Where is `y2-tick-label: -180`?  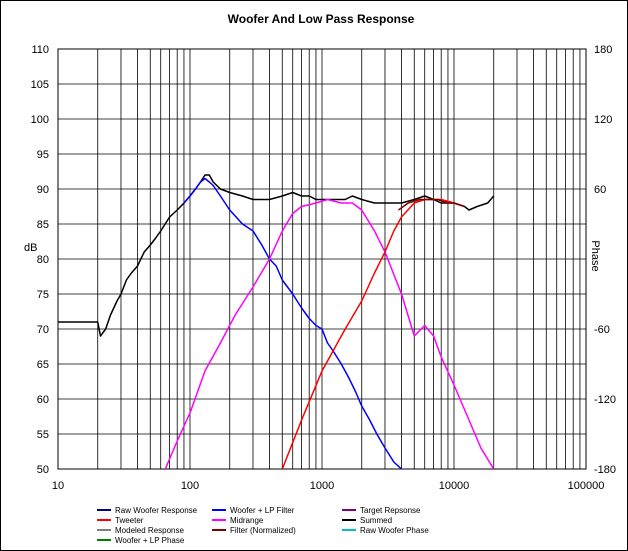
y2-tick-label: -180 is located at coordinates (605, 470).